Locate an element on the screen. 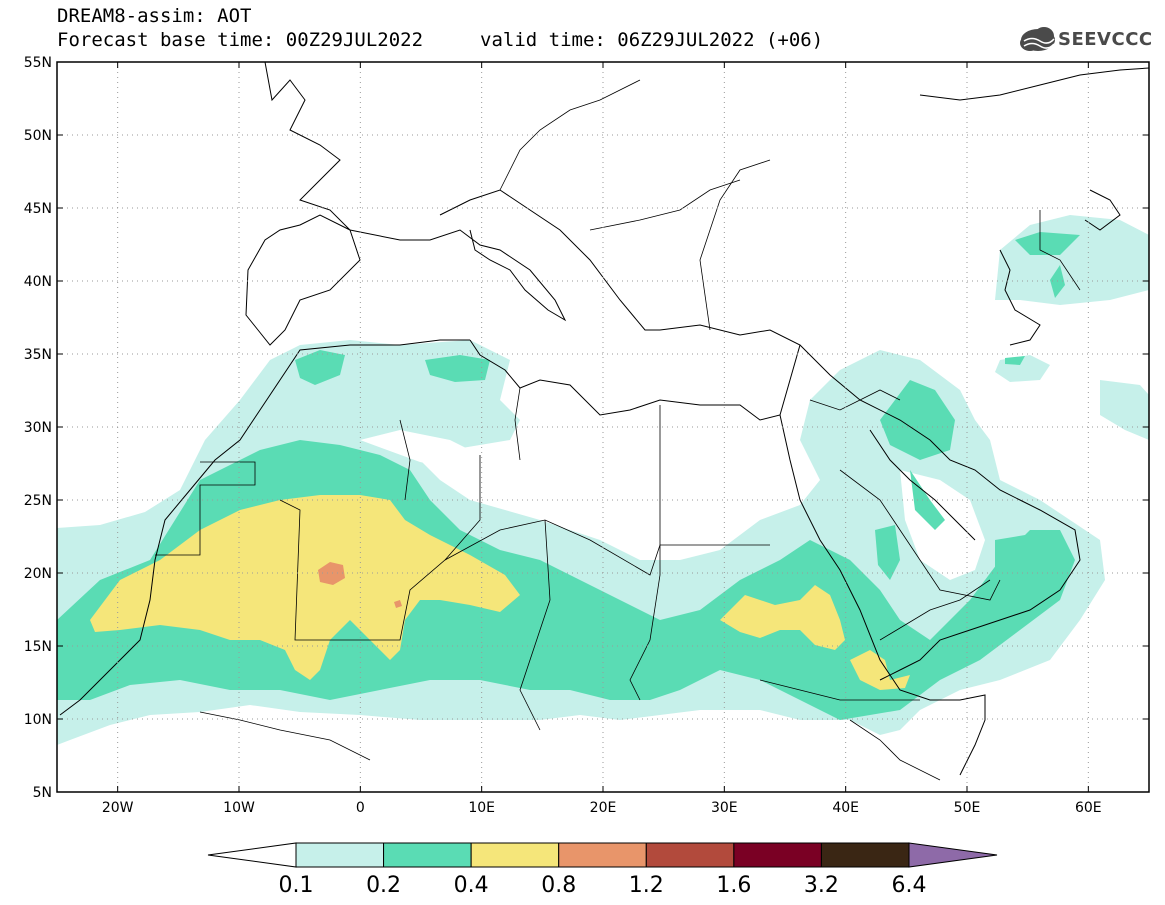  latitude-label: 25N is located at coordinates (38, 501).